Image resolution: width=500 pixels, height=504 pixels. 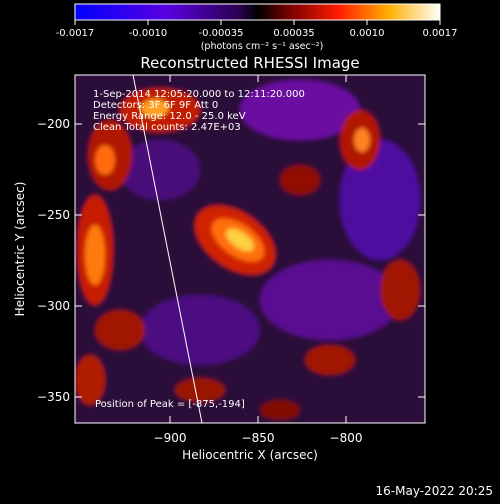 I want to click on y-axis-label: Heliocentric Y (arcsec), so click(x=20, y=249).